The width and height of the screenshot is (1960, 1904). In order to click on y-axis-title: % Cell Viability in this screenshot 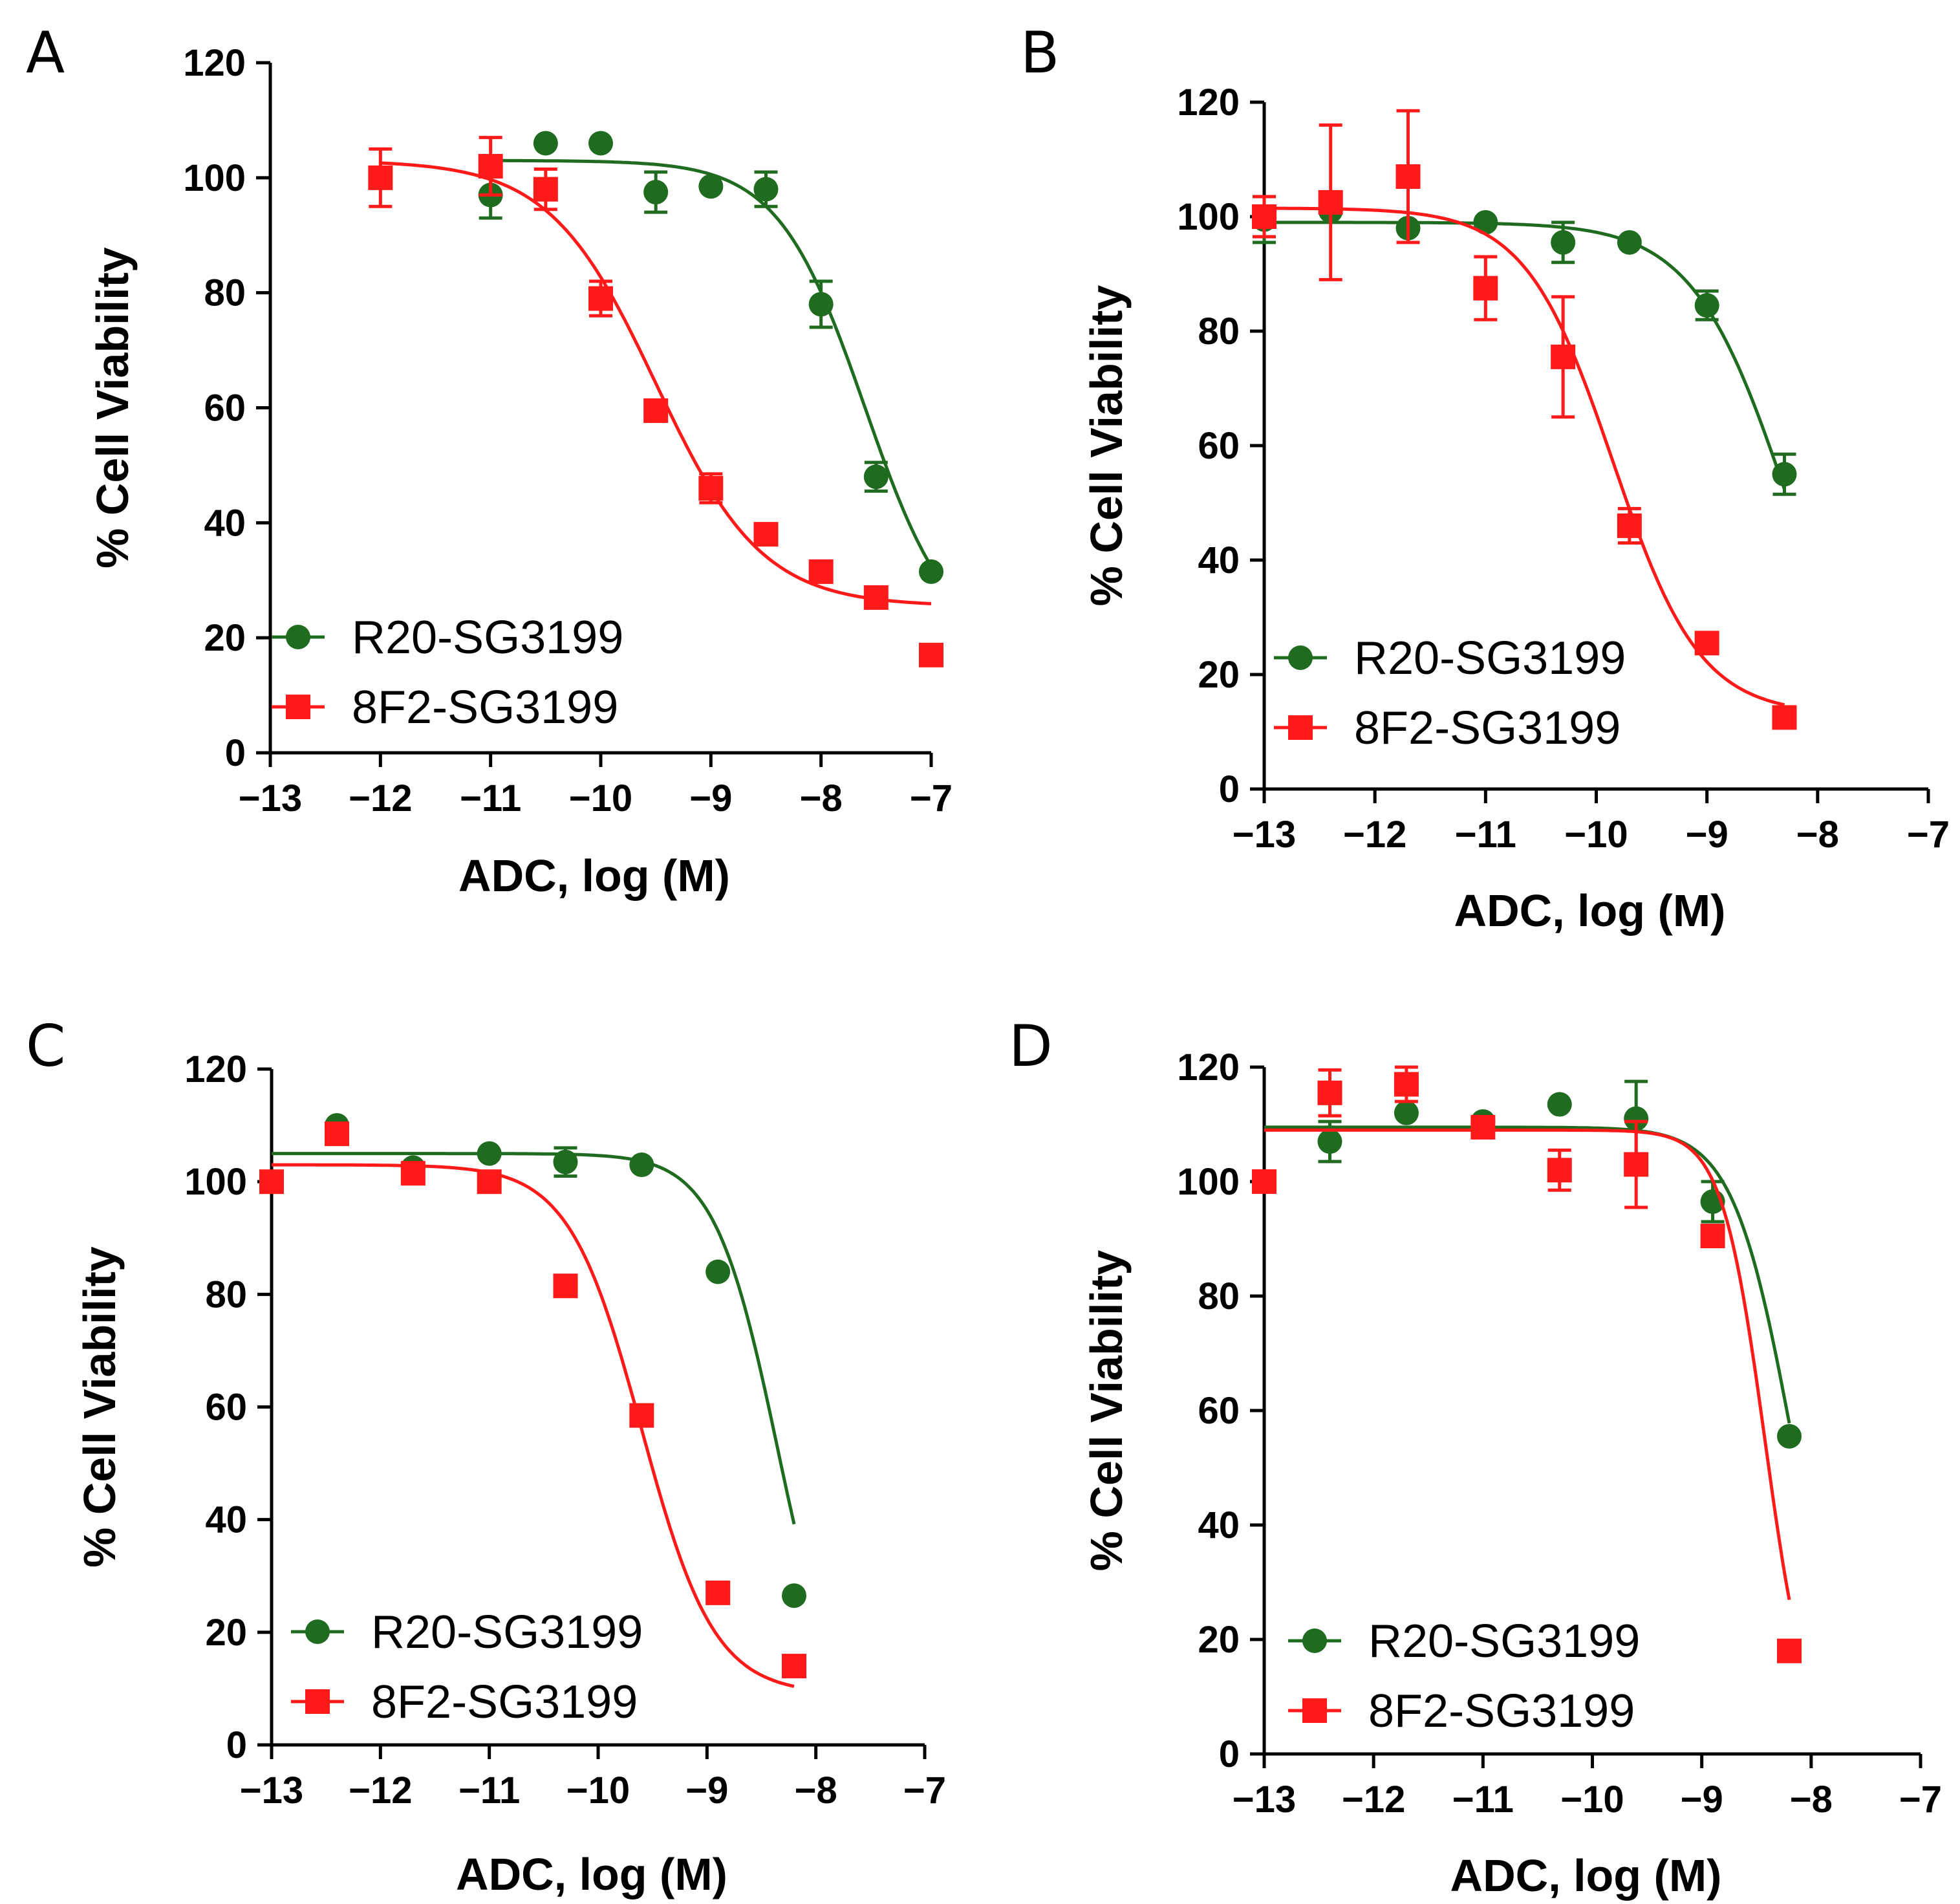, I will do `click(113, 407)`.